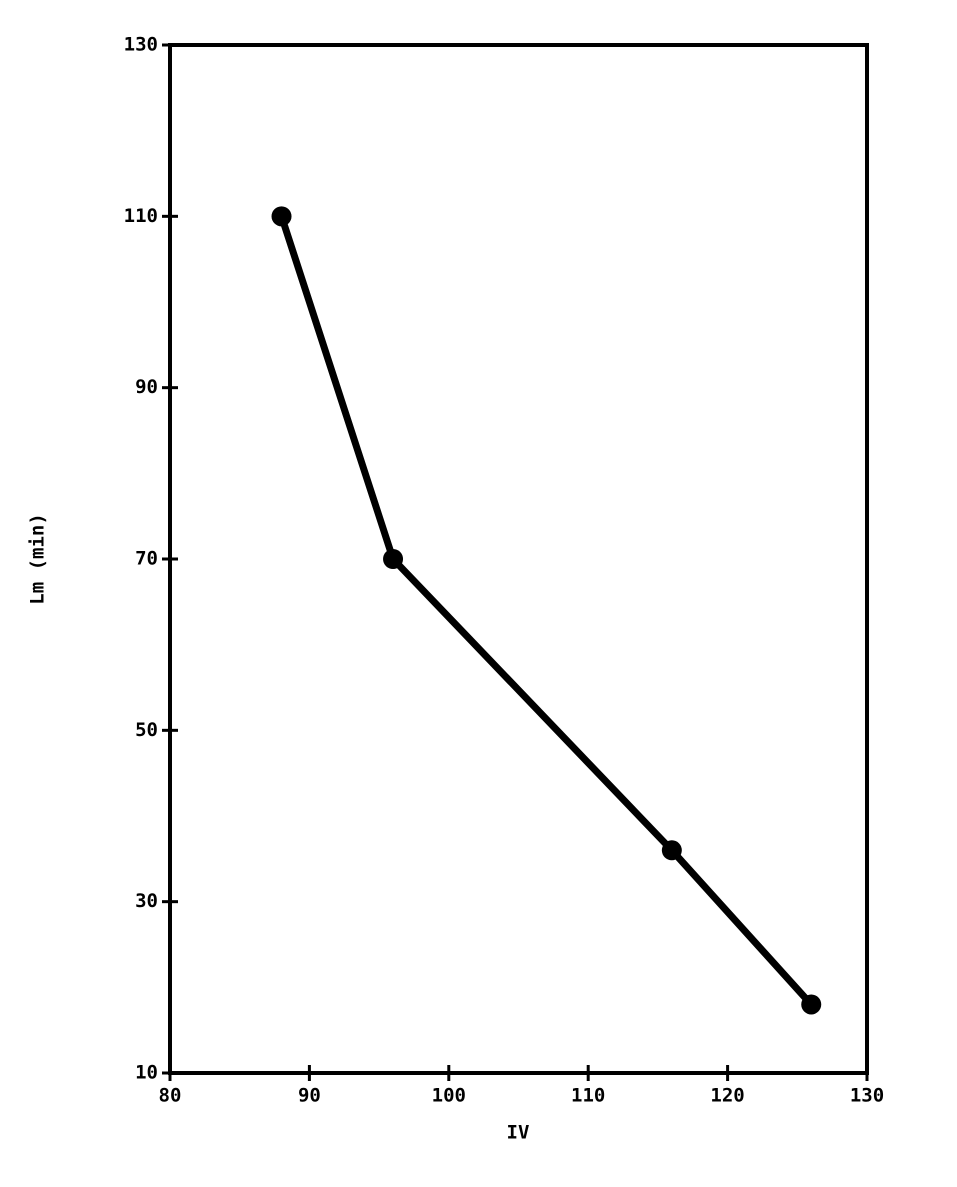  What do you see at coordinates (309, 1096) in the screenshot?
I see `x-tick-label: 90` at bounding box center [309, 1096].